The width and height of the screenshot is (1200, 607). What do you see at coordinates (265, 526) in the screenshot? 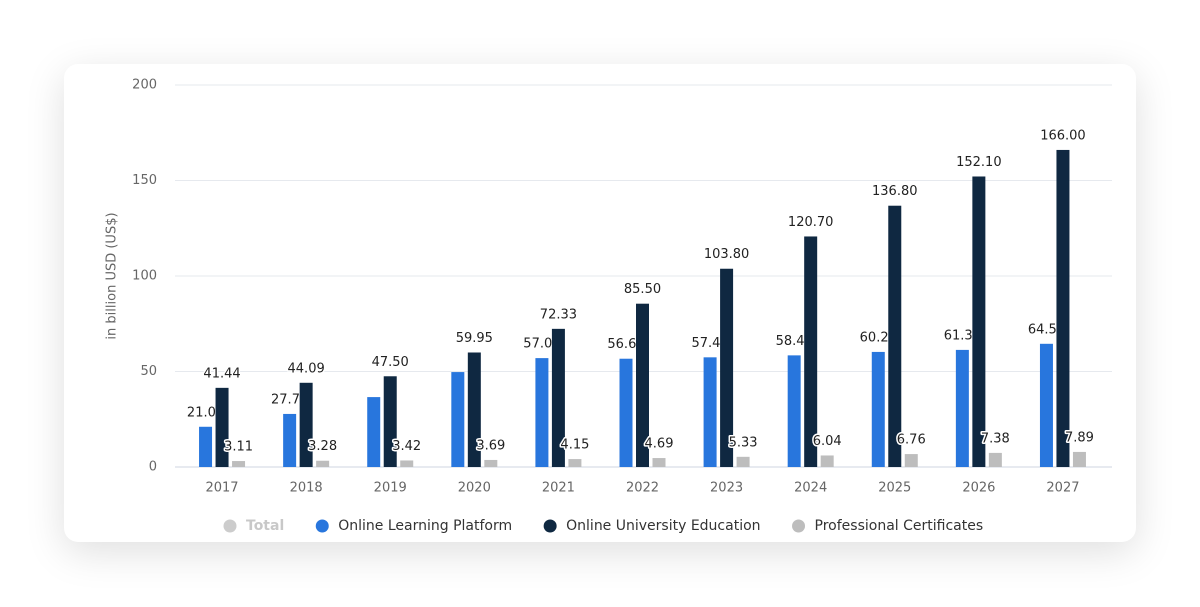
I see `legend-label: Total` at bounding box center [265, 526].